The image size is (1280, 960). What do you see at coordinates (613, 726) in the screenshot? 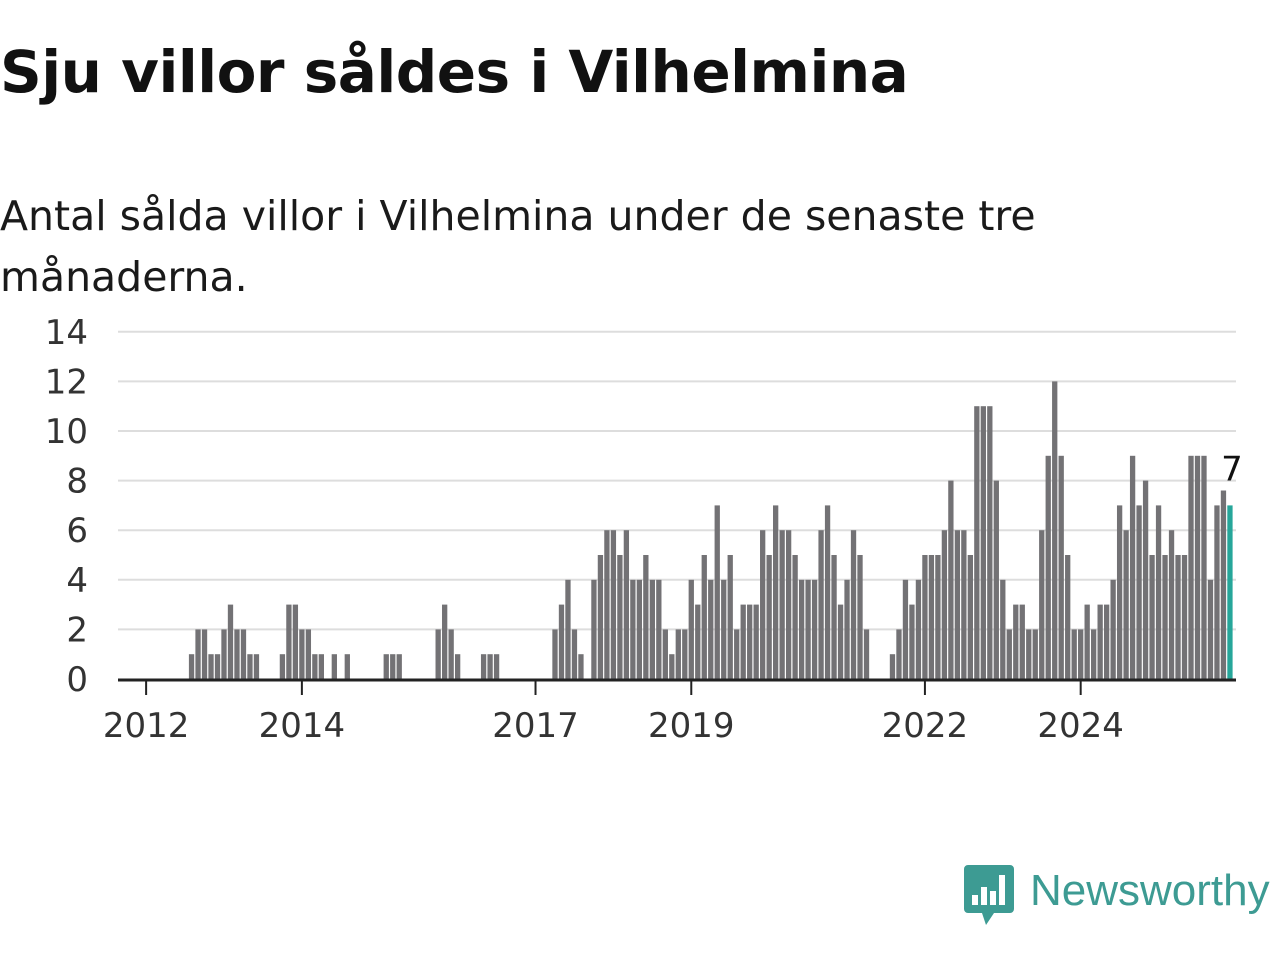
I see `x-axis-labels: 2012 2014 2017 2019 2022 2024` at bounding box center [613, 726].